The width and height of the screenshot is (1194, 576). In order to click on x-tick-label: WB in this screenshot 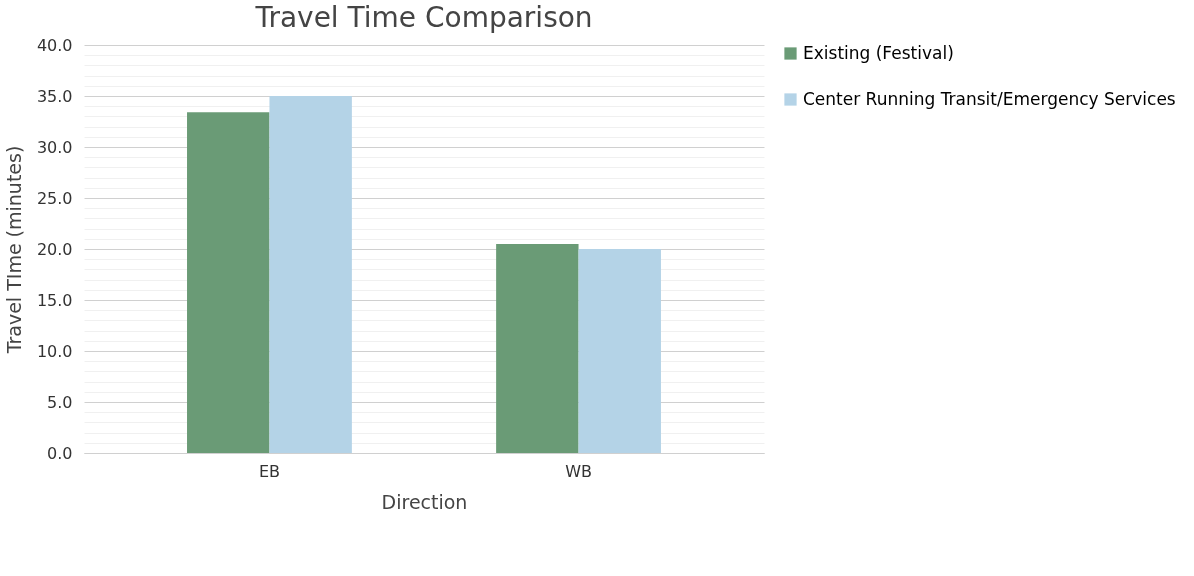, I will do `click(578, 471)`.